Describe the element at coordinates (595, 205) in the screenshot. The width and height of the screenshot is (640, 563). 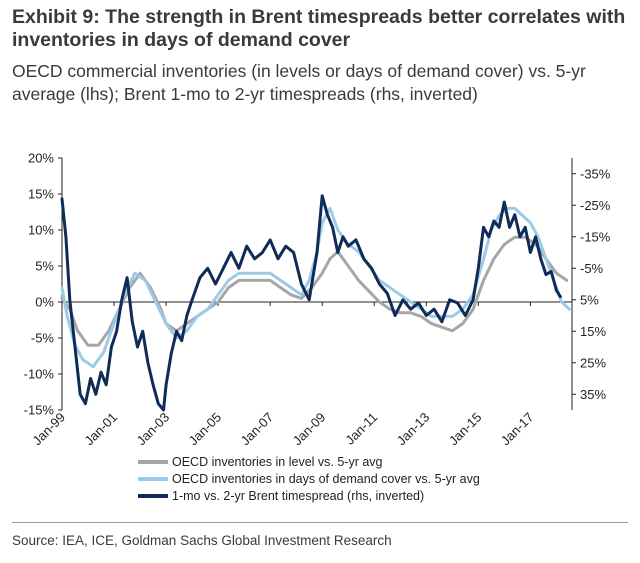
I see `right-tick-label: -25%` at that location.